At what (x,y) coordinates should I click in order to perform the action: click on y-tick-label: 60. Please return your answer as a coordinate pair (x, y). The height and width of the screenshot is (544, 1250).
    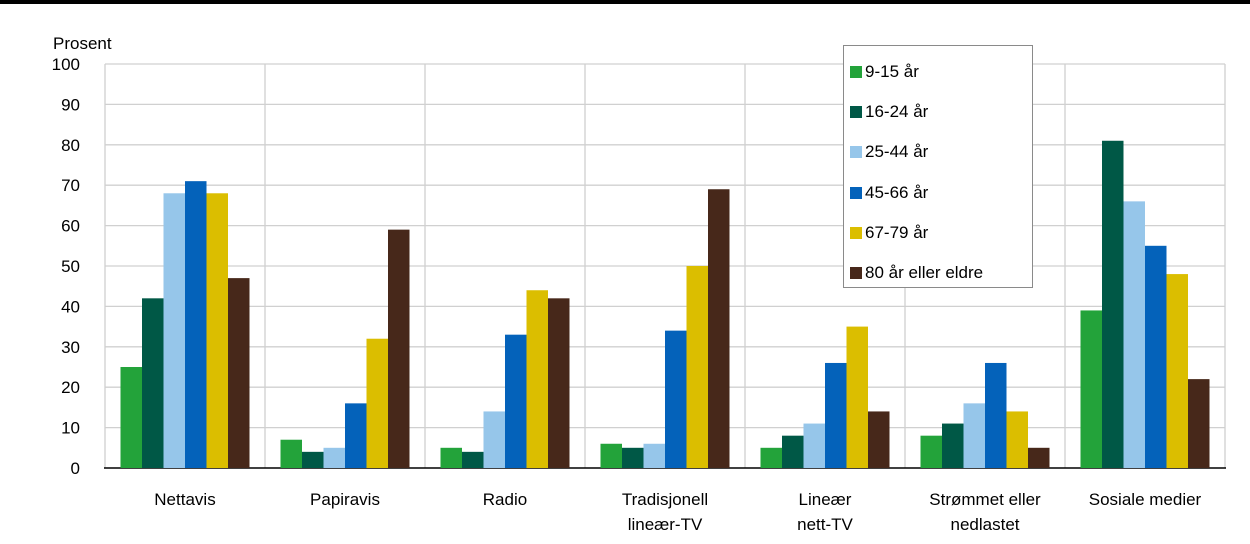
    Looking at the image, I should click on (70, 226).